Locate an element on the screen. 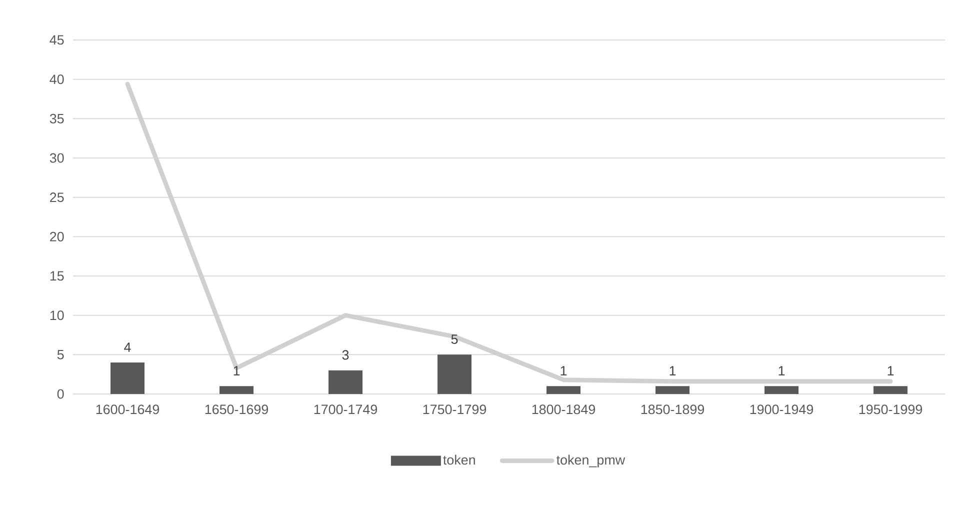  legend-label: token_pmw is located at coordinates (591, 461).